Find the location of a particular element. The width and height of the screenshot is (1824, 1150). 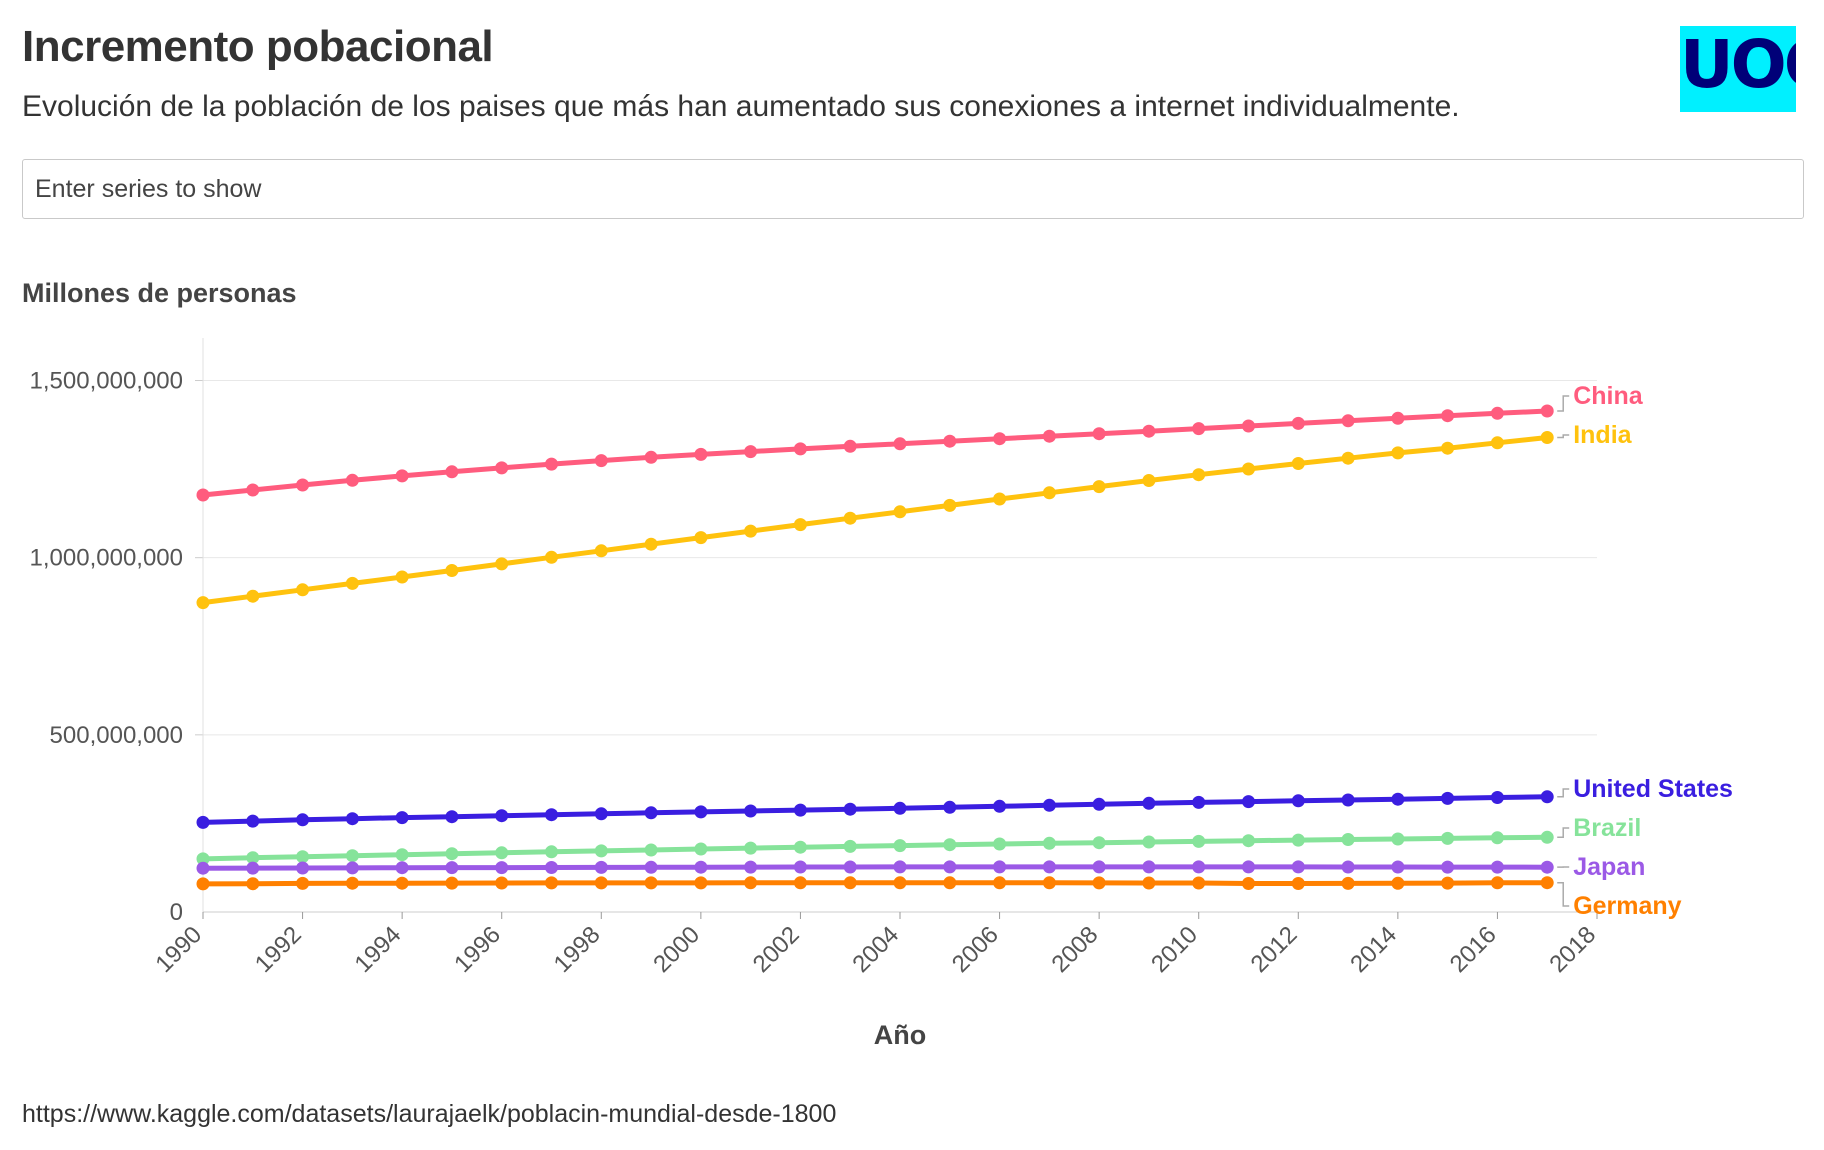

series-india is located at coordinates (875, 520).